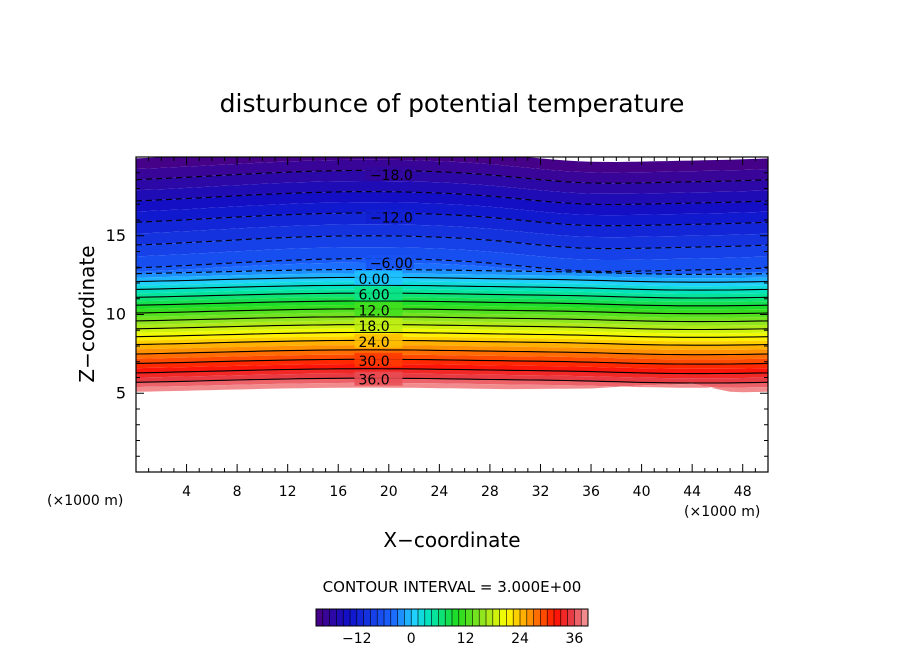 This screenshot has width=904, height=654. What do you see at coordinates (520, 639) in the screenshot?
I see `colorbar-tick-label: 24` at bounding box center [520, 639].